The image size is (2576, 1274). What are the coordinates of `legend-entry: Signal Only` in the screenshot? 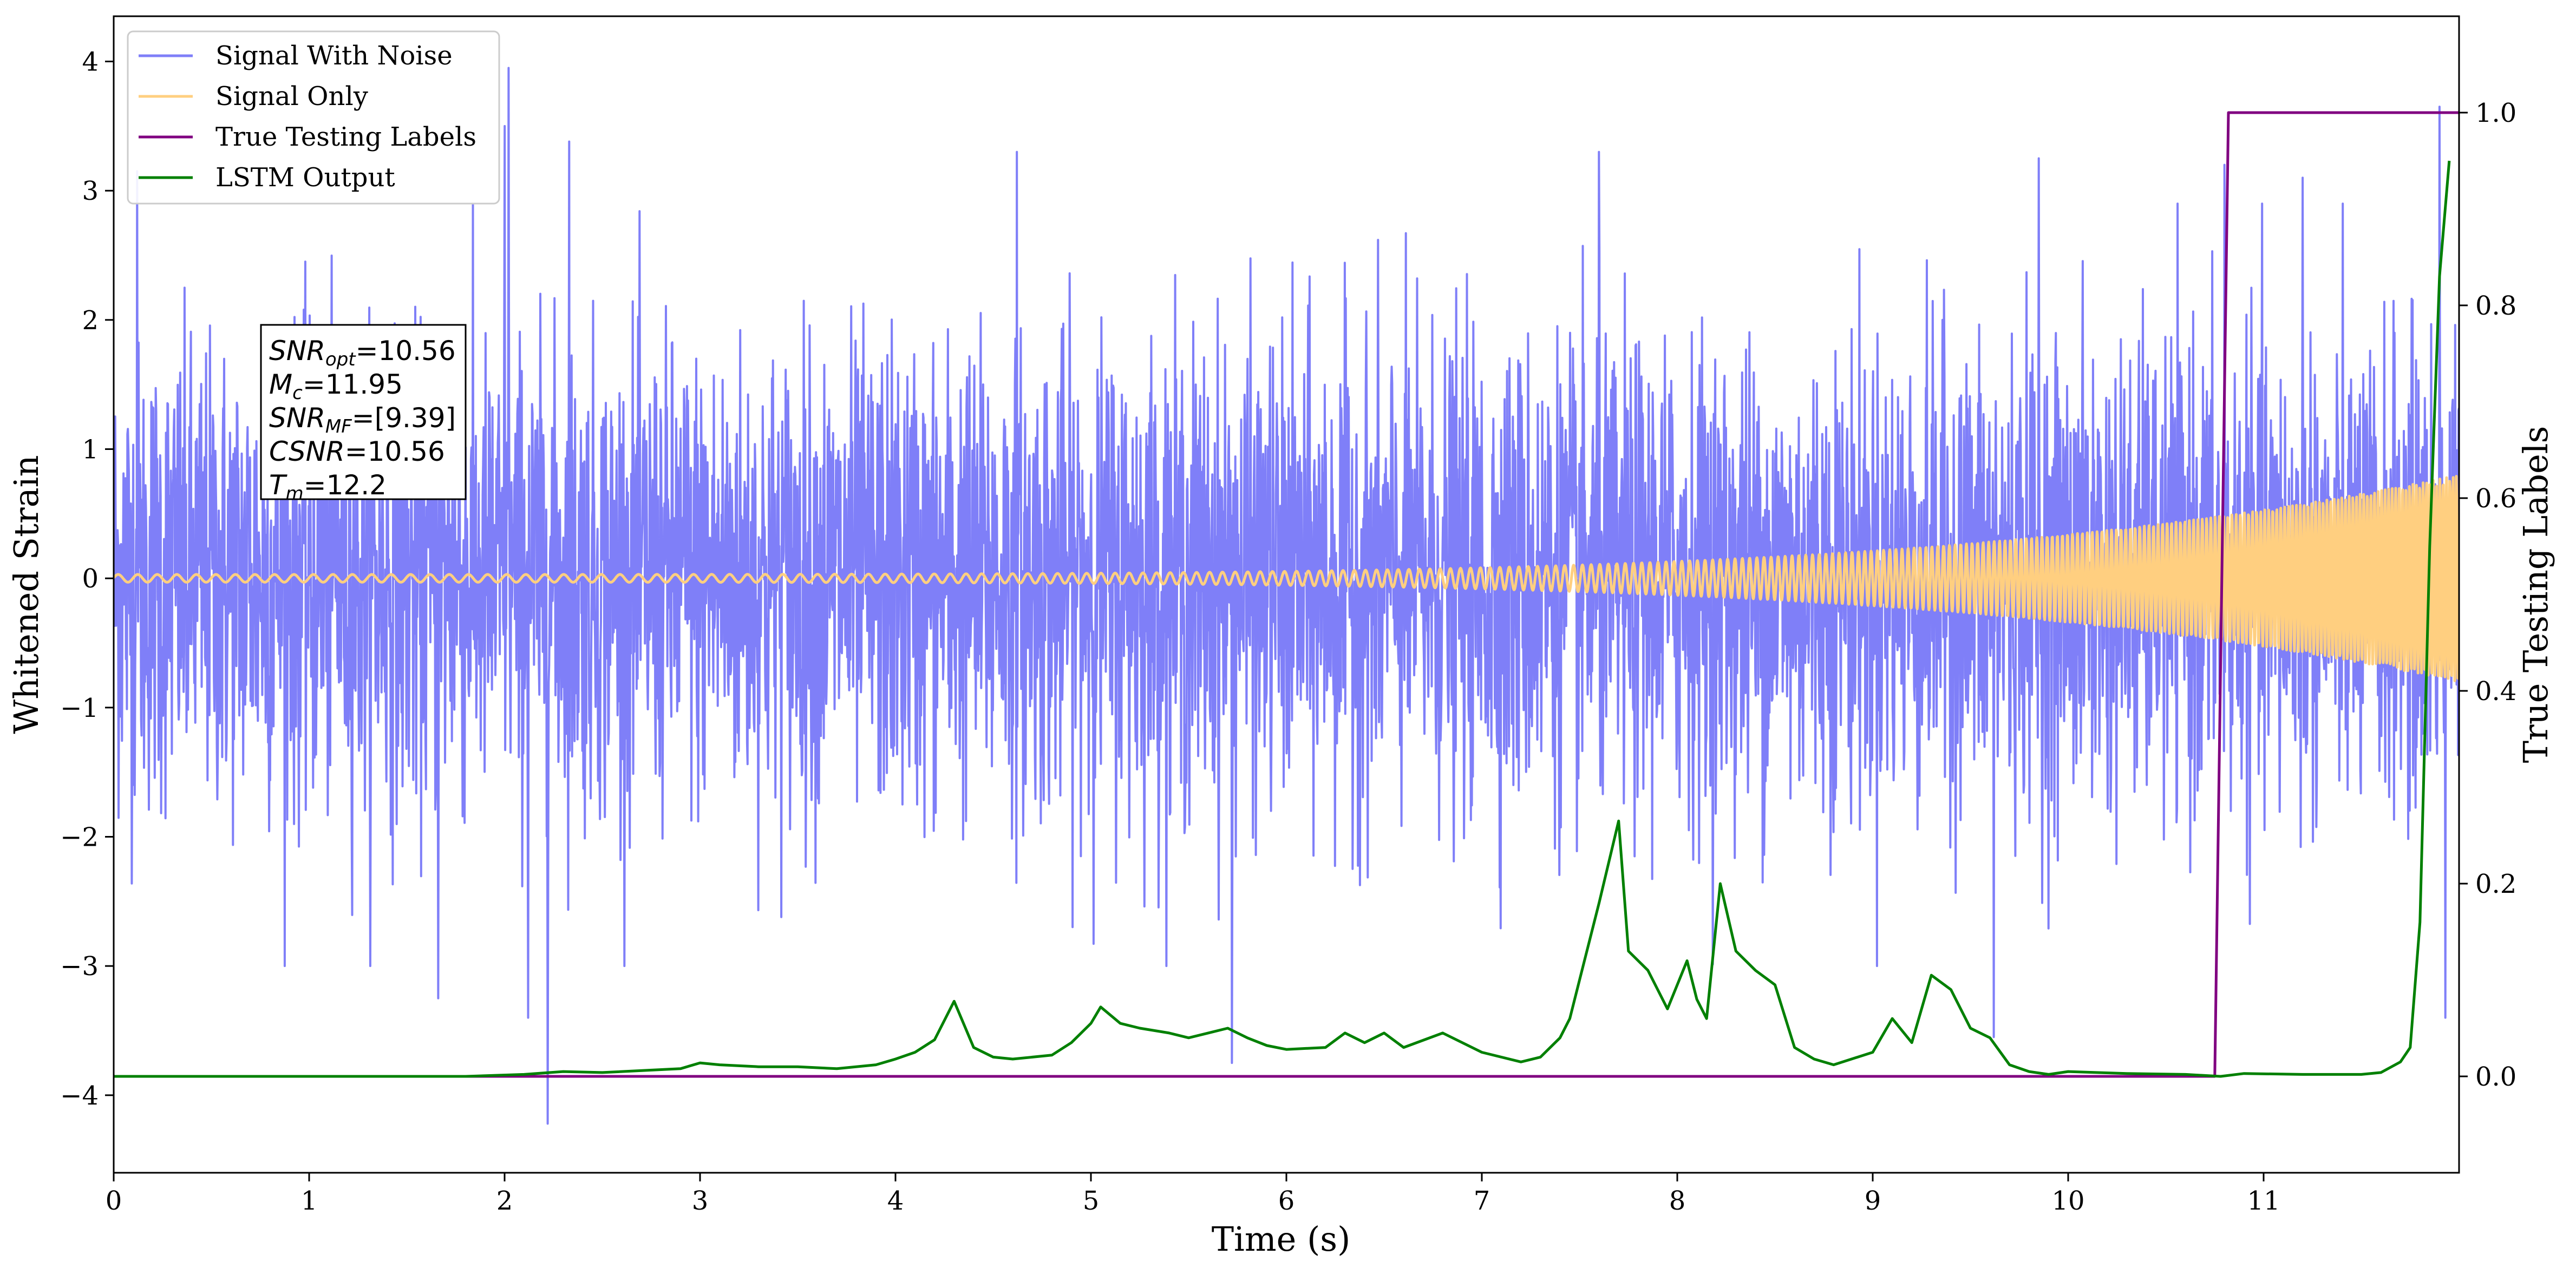 It's located at (253, 96).